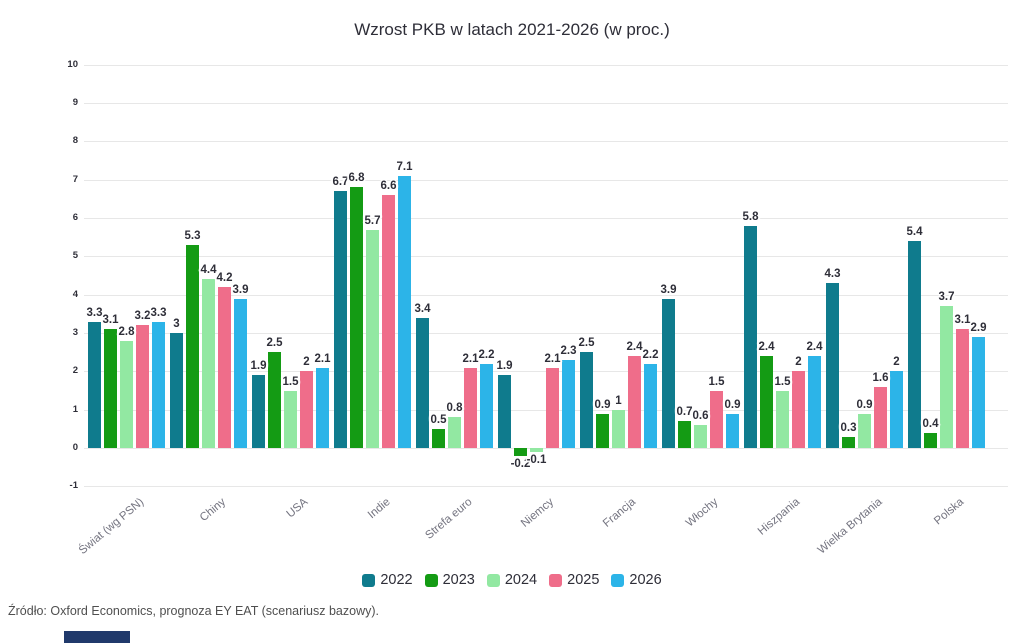  Describe the element at coordinates (208, 363) in the screenshot. I see `bar-2024-Chiny` at that location.